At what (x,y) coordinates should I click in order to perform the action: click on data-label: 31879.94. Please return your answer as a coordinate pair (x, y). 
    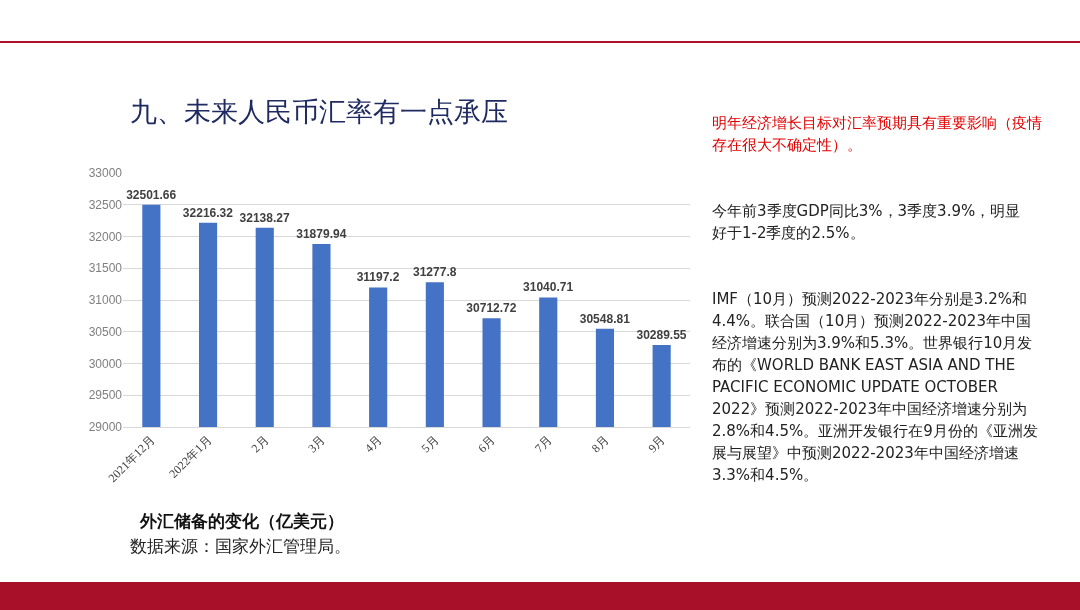
    Looking at the image, I should click on (321, 234).